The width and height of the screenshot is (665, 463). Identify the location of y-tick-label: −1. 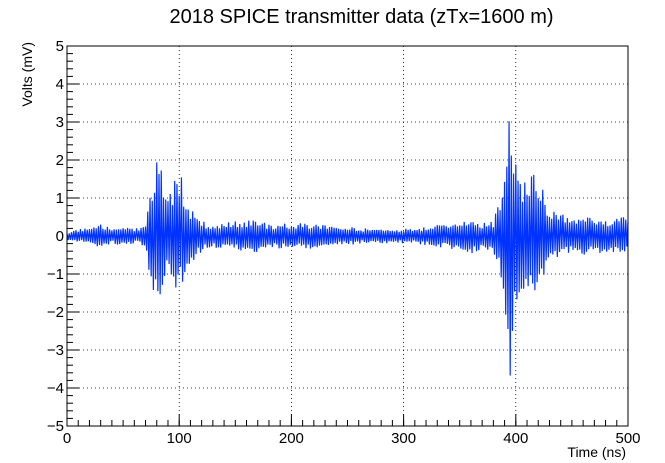
(55, 274).